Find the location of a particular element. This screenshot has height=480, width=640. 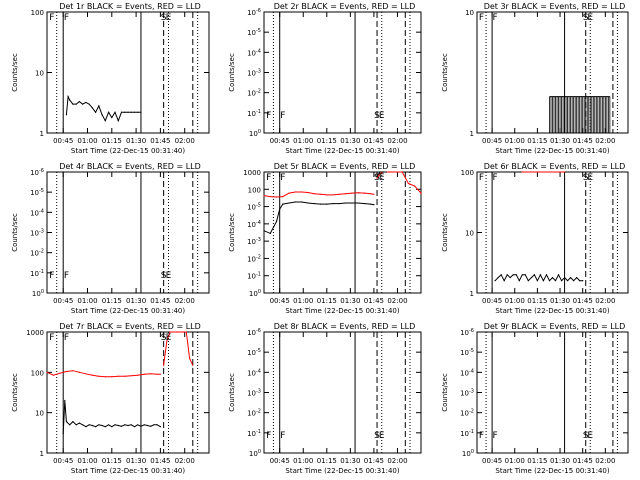

x-tick-label: 01:30 is located at coordinates (136, 141).